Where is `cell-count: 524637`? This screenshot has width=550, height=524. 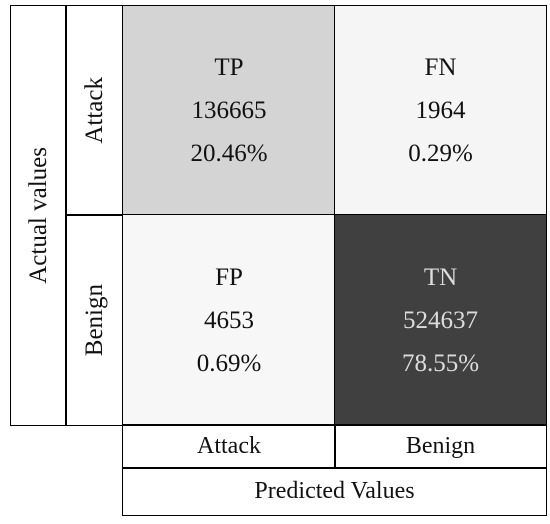
cell-count: 524637 is located at coordinates (440, 320).